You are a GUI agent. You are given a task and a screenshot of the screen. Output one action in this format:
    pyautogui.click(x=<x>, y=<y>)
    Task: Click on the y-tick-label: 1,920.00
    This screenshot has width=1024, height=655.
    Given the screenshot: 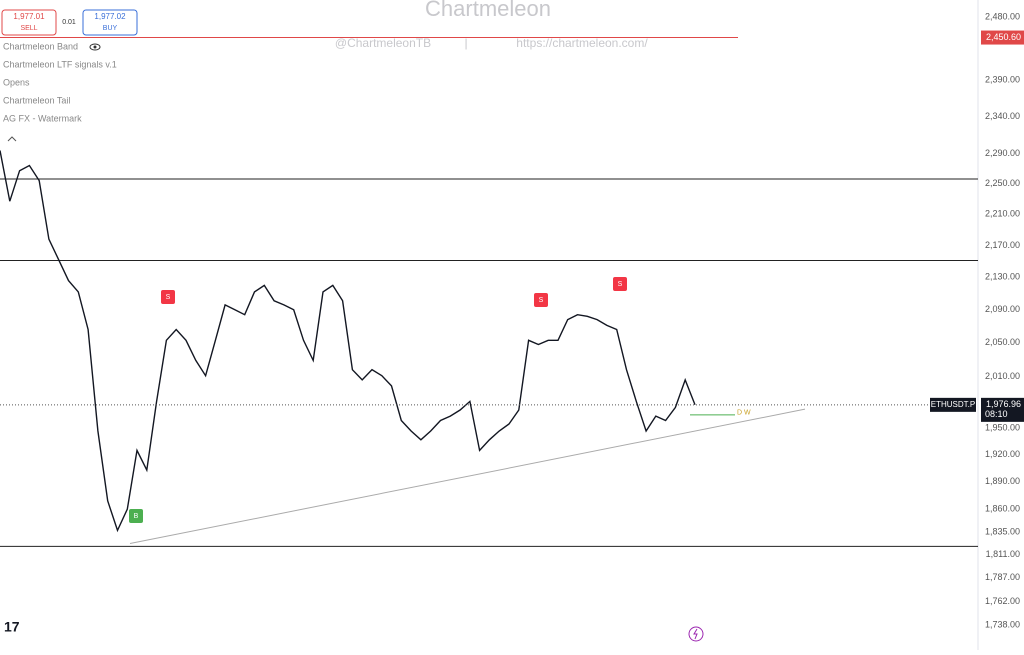 What is the action you would take?
    pyautogui.click(x=1002, y=454)
    